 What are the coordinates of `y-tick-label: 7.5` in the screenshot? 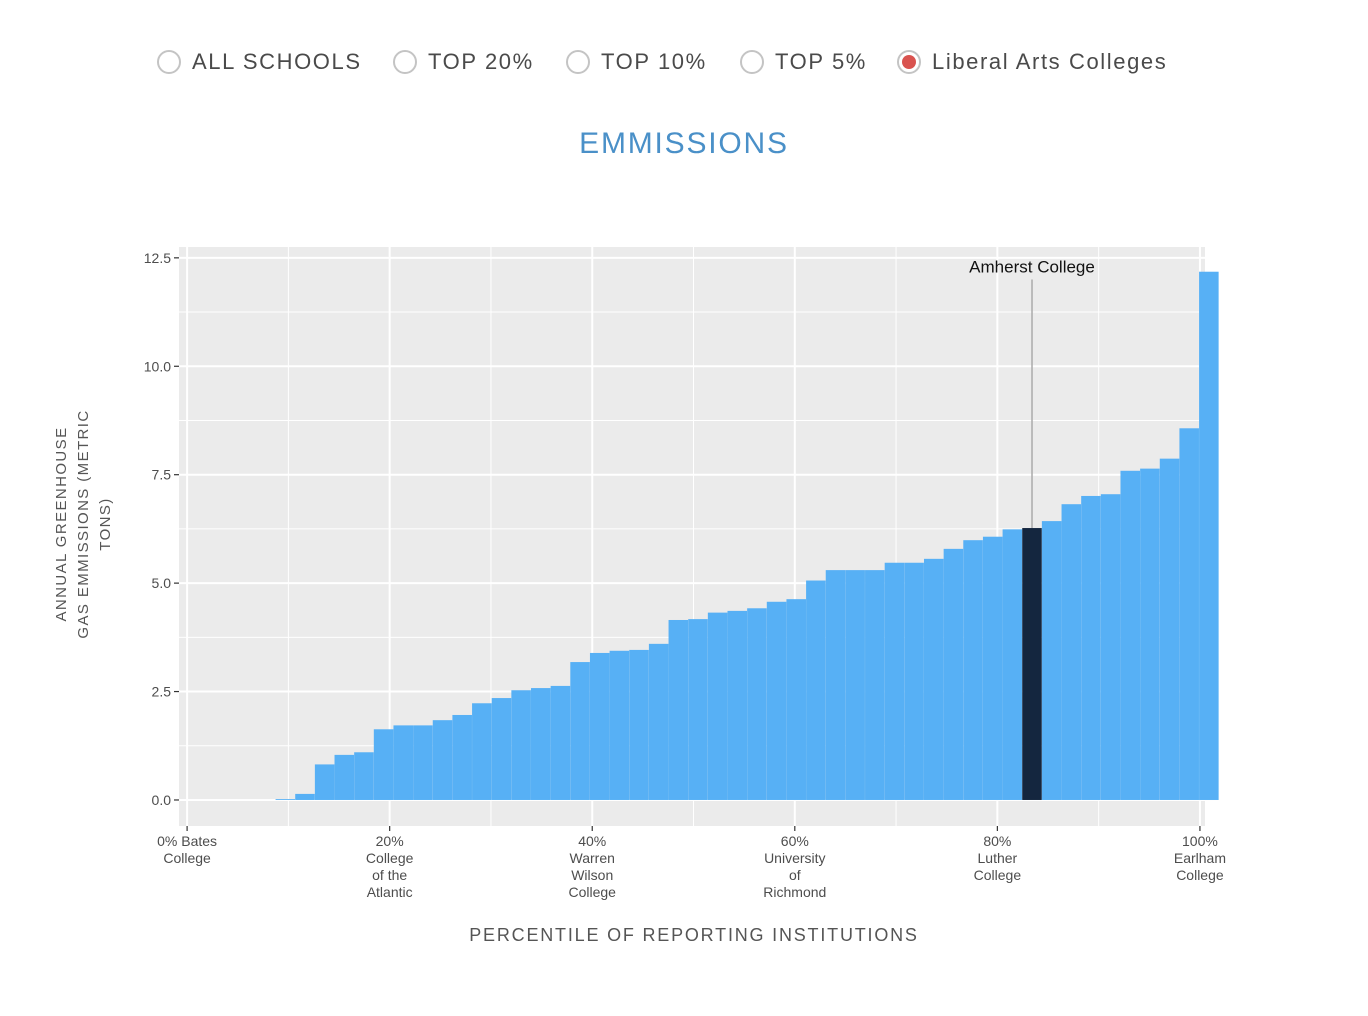 It's located at (162, 475).